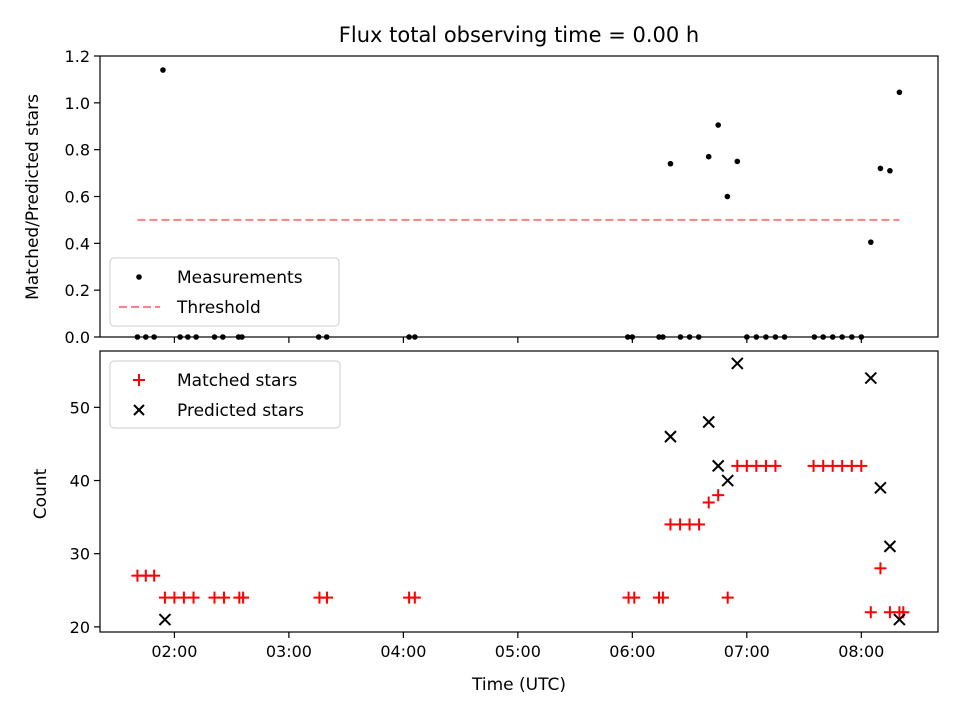 The width and height of the screenshot is (960, 720). What do you see at coordinates (861, 651) in the screenshot?
I see `bottom-x-tick-label: 08:00` at bounding box center [861, 651].